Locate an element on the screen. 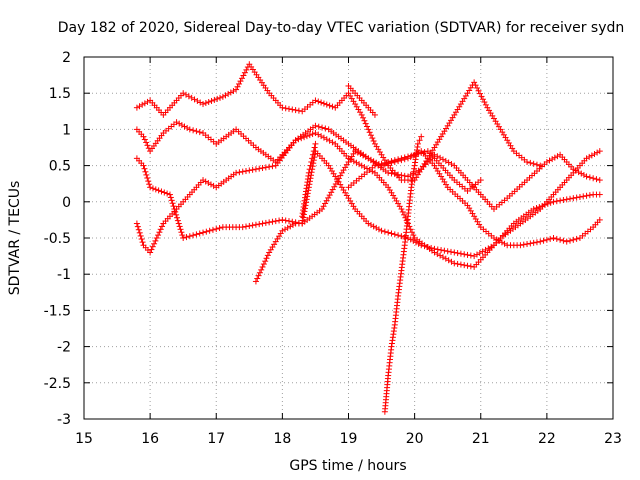 The image size is (640, 480). x-axis-tick-labels: 15 16 17 18 19 20 21 22 23 is located at coordinates (348, 439).